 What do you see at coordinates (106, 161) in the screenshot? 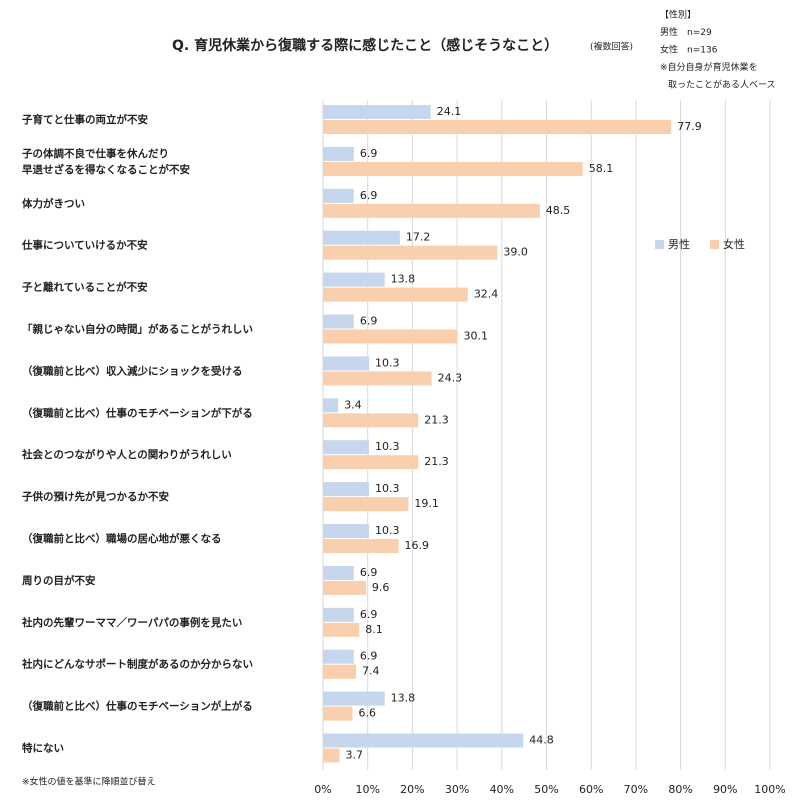
I see `category-label: 子の体調不良で仕事を休んだり早退せざるを得なくなることが不安` at bounding box center [106, 161].